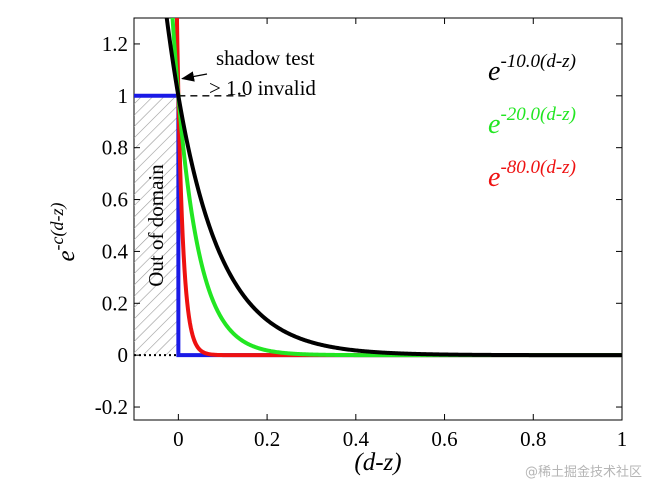  What do you see at coordinates (400, 439) in the screenshot?
I see `x-tick-labels: 0 0.2 0.4 0.6 0.8 1` at bounding box center [400, 439].